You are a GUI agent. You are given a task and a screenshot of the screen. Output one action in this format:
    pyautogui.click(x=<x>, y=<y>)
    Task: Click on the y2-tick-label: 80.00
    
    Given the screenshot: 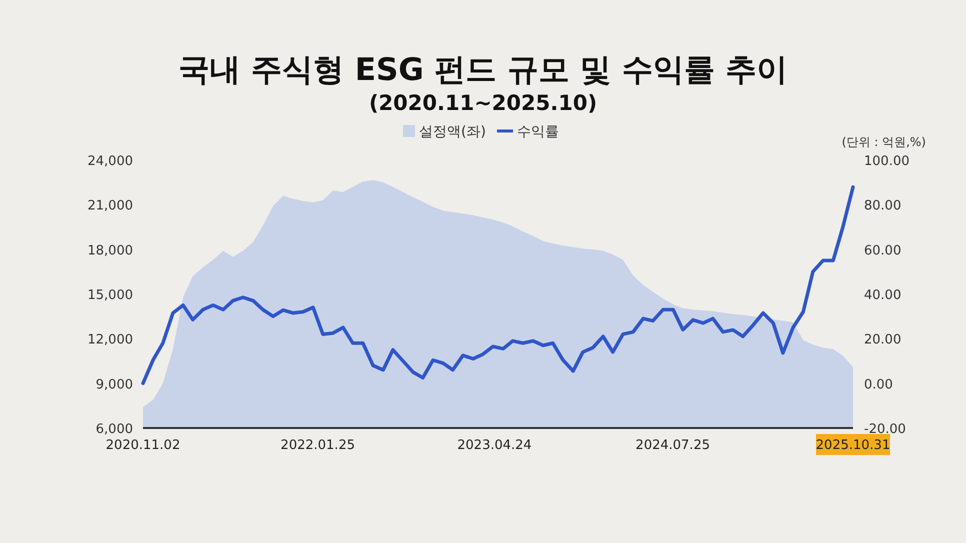 What is the action you would take?
    pyautogui.click(x=883, y=206)
    